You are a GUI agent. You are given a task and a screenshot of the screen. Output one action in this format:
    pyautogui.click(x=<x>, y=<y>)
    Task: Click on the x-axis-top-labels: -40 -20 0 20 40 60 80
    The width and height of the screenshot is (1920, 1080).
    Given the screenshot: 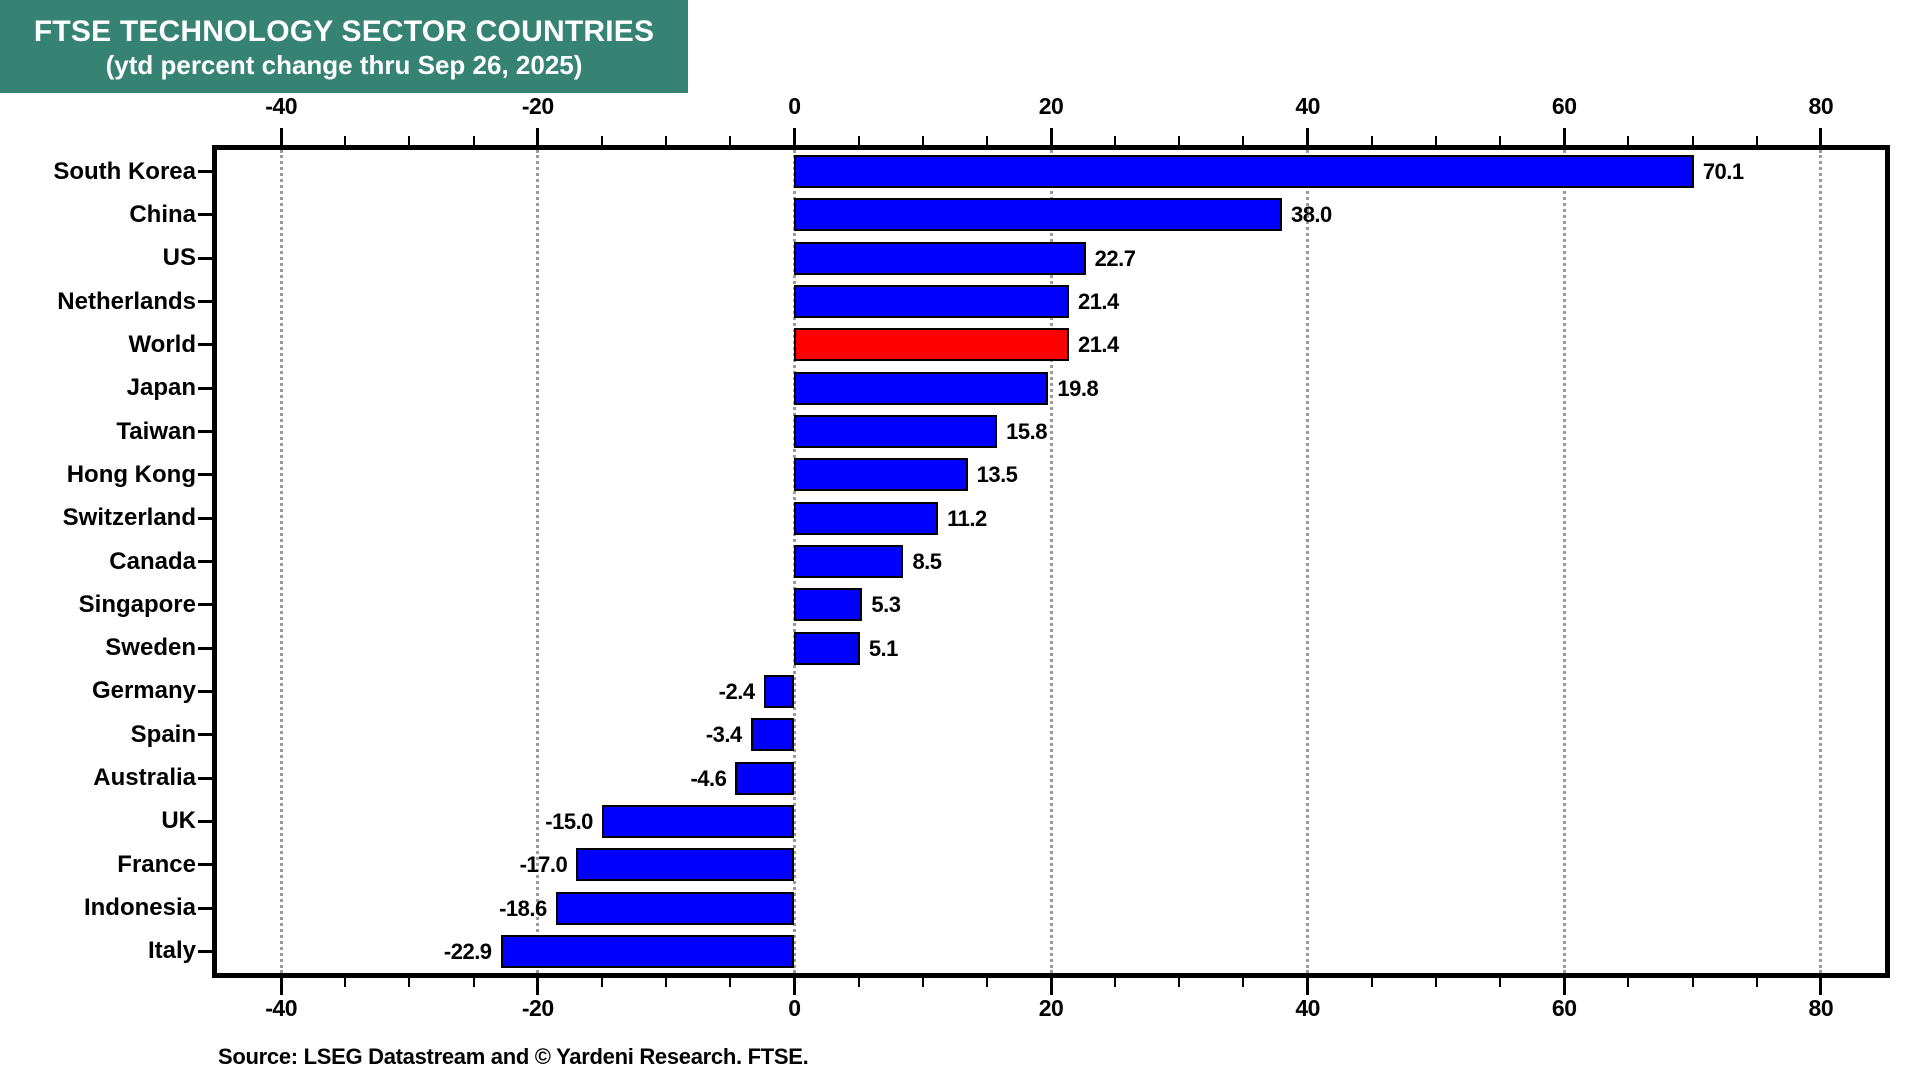 What is the action you would take?
    pyautogui.click(x=1051, y=106)
    